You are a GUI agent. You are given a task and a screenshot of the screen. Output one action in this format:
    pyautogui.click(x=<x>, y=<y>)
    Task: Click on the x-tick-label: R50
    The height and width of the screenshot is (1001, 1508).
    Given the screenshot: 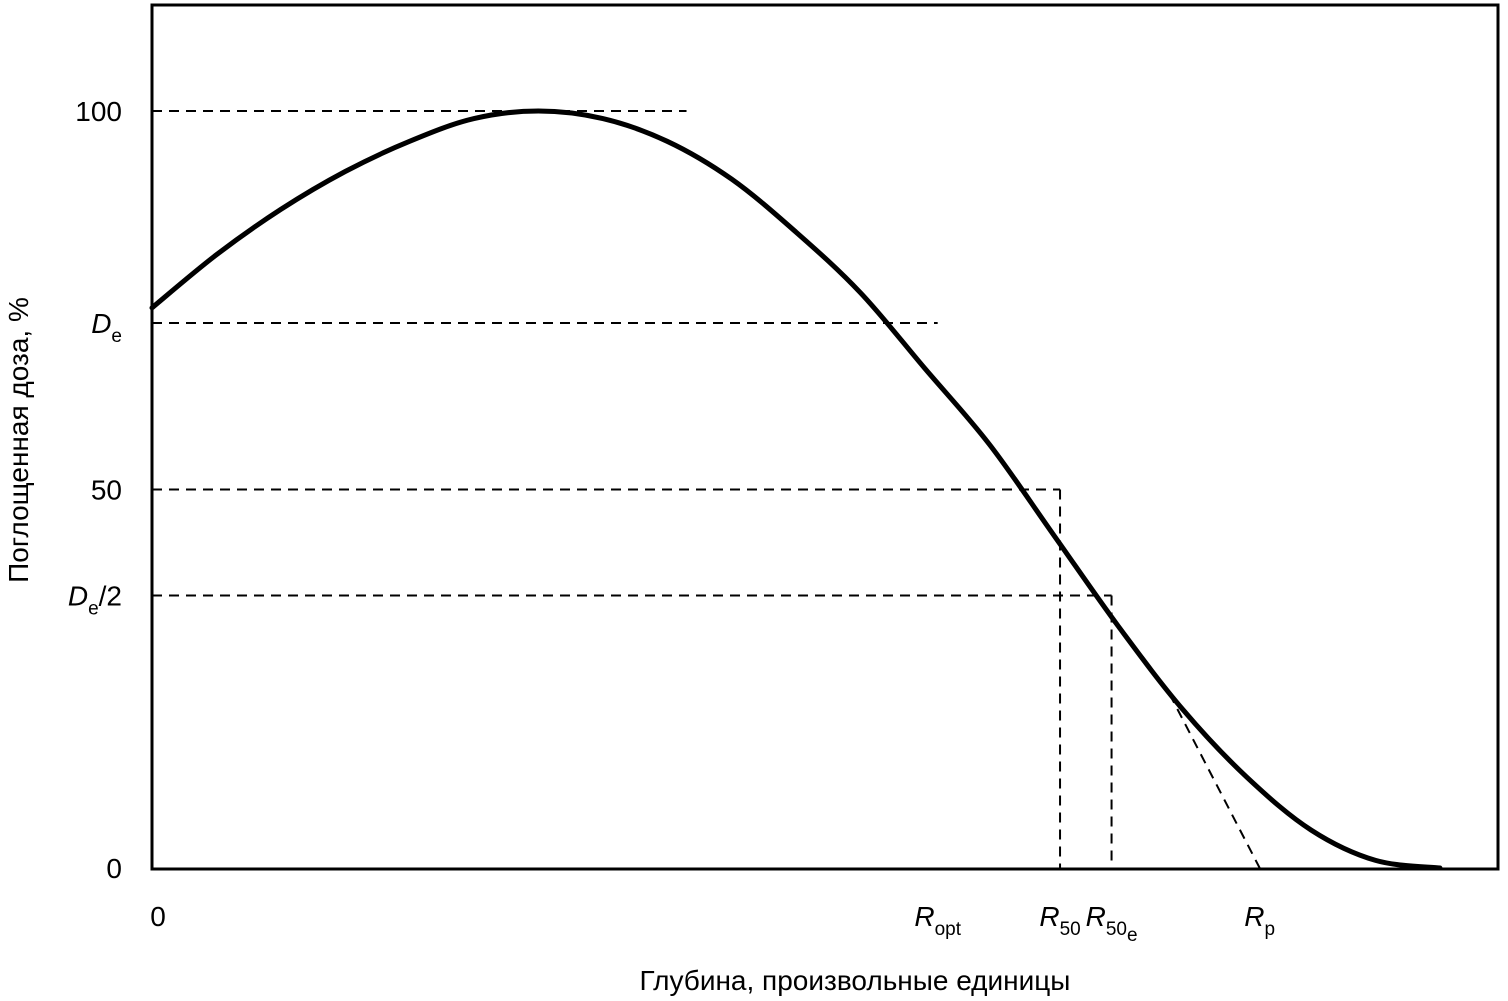 What is the action you would take?
    pyautogui.click(x=1059, y=920)
    